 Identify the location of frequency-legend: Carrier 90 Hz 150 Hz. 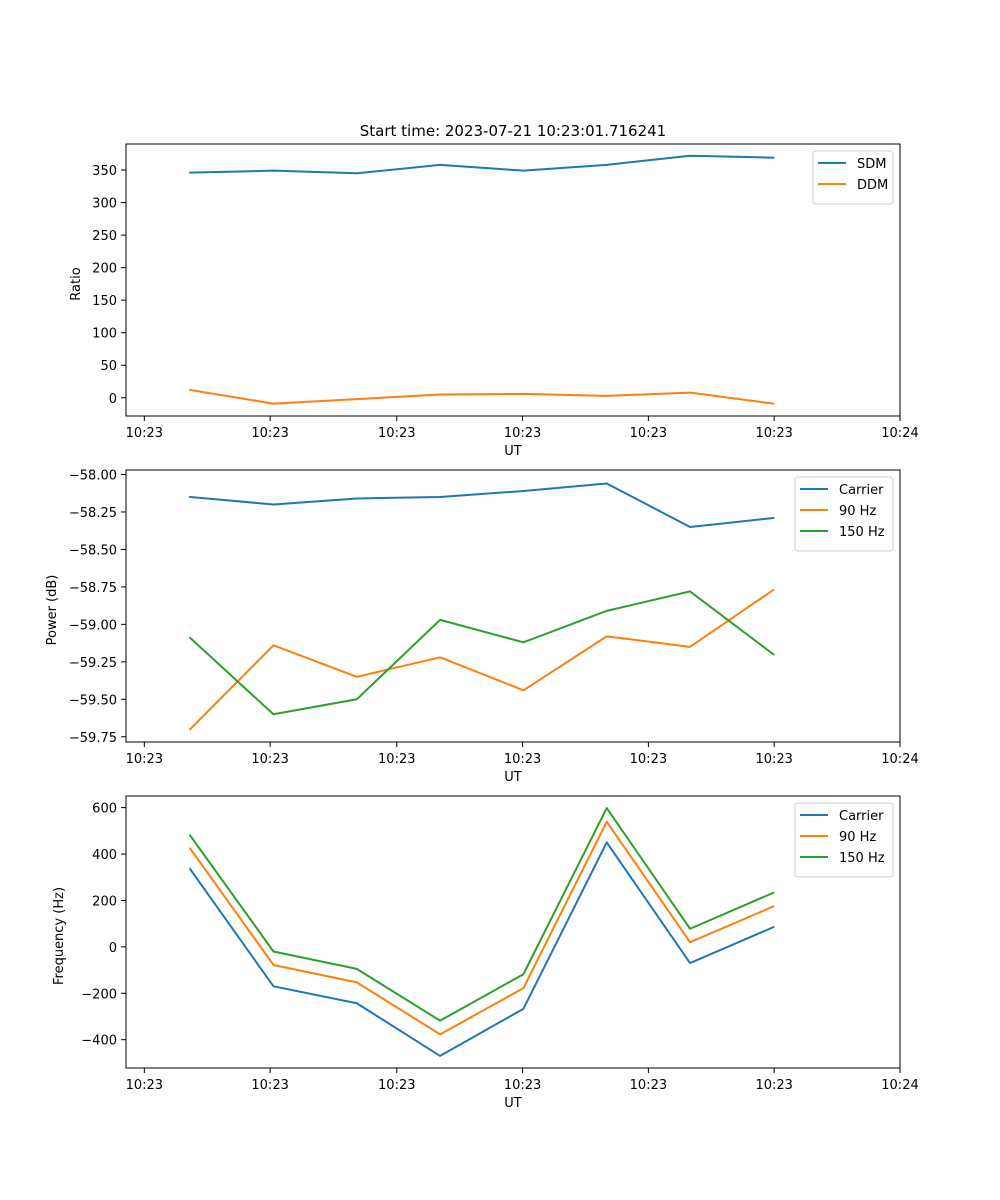
(844, 840).